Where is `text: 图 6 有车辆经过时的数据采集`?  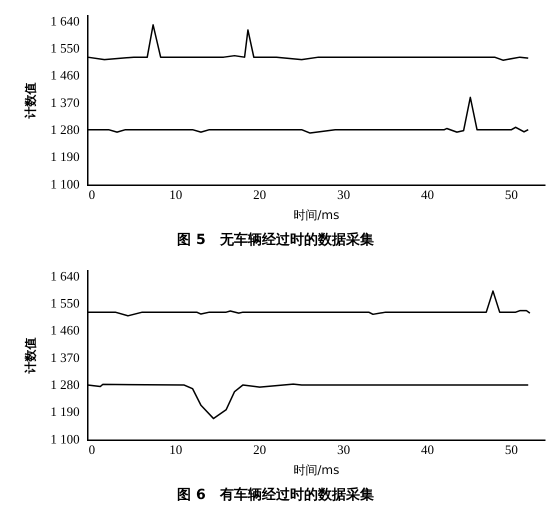 text: 图 6 有车辆经过时的数据采集 is located at coordinates (275, 495).